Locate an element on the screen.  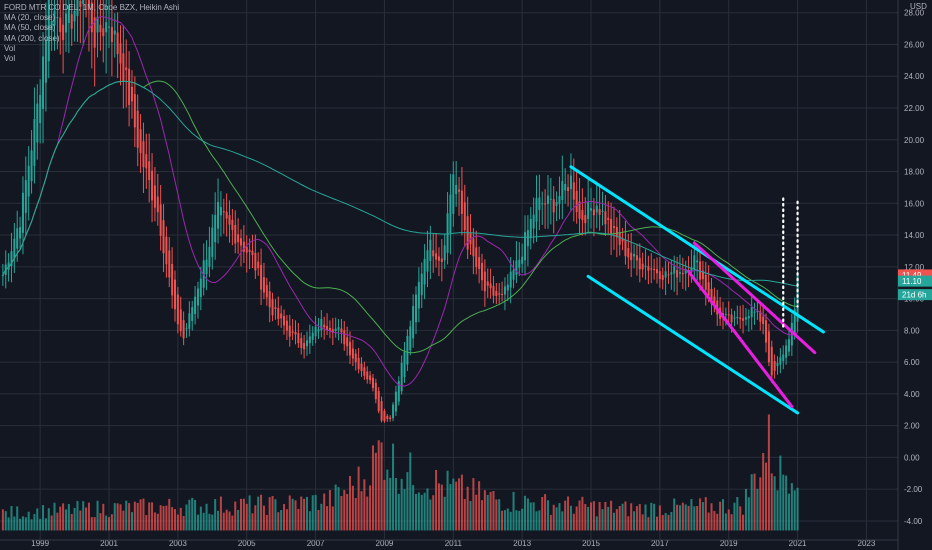
x-tick-label: 2009 is located at coordinates (385, 543).